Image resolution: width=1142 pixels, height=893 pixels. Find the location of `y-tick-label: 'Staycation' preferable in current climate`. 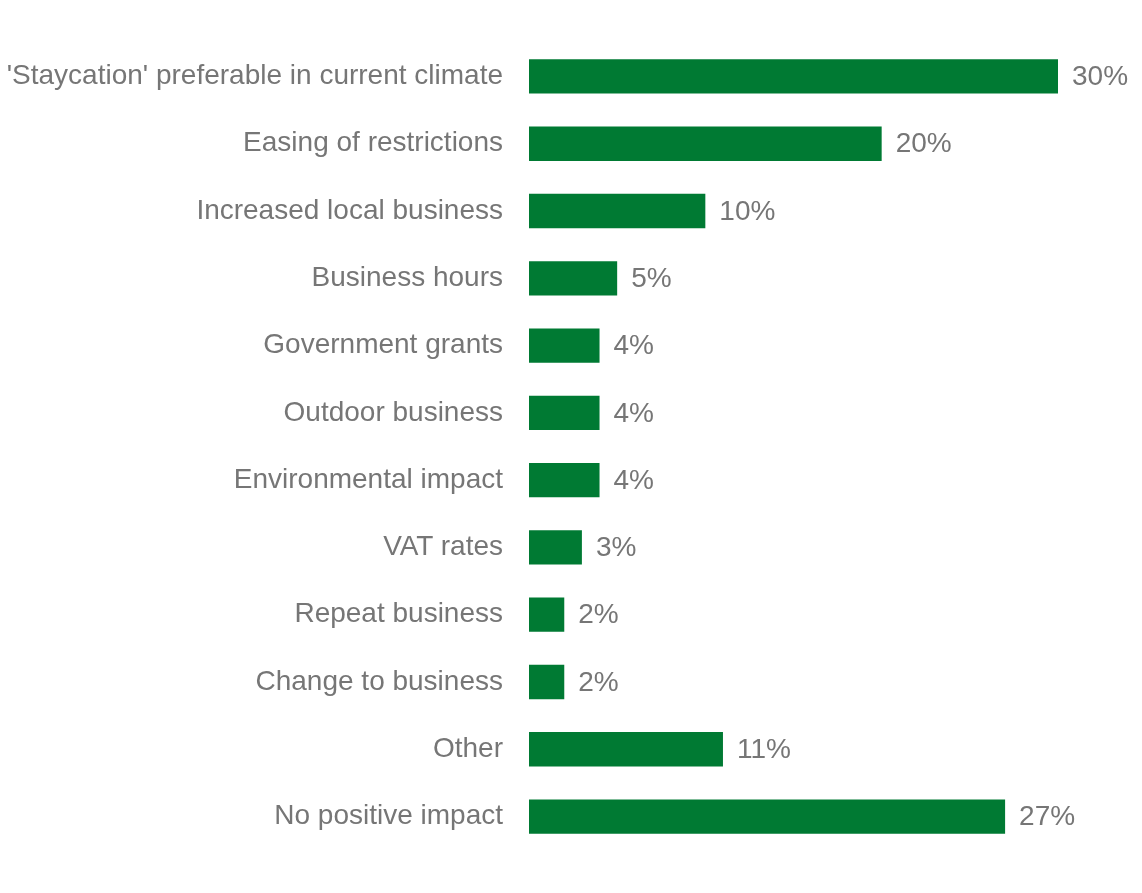

y-tick-label: 'Staycation' preferable in current climate is located at coordinates (254, 75).